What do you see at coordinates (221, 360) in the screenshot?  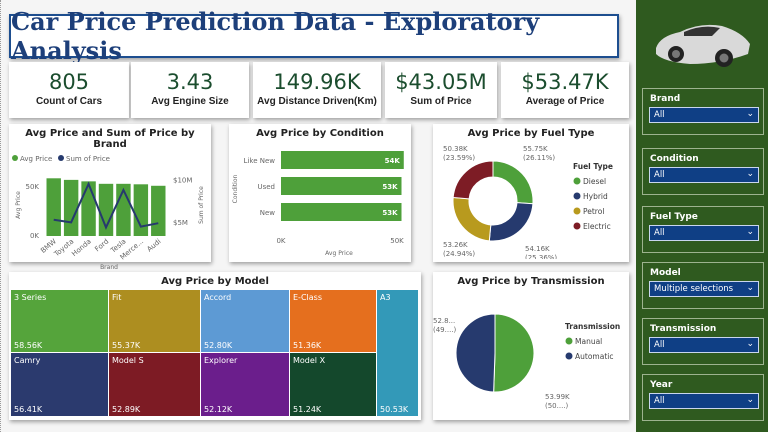 I see `tile-name: Explorer` at bounding box center [221, 360].